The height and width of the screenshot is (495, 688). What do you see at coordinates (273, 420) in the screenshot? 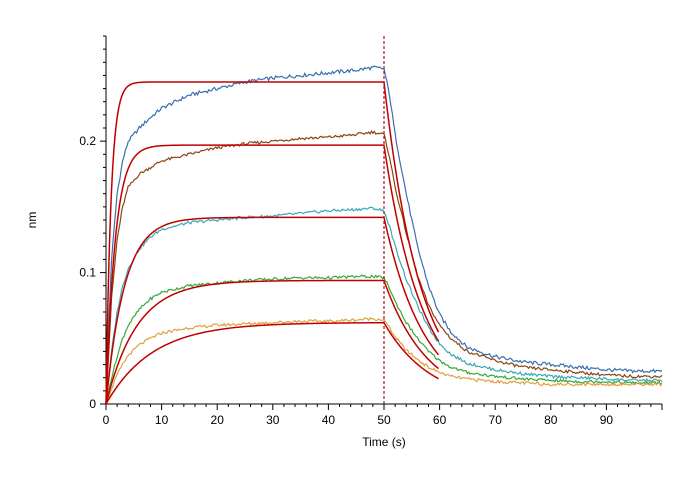
I see `x-tick-label: 30` at bounding box center [273, 420].